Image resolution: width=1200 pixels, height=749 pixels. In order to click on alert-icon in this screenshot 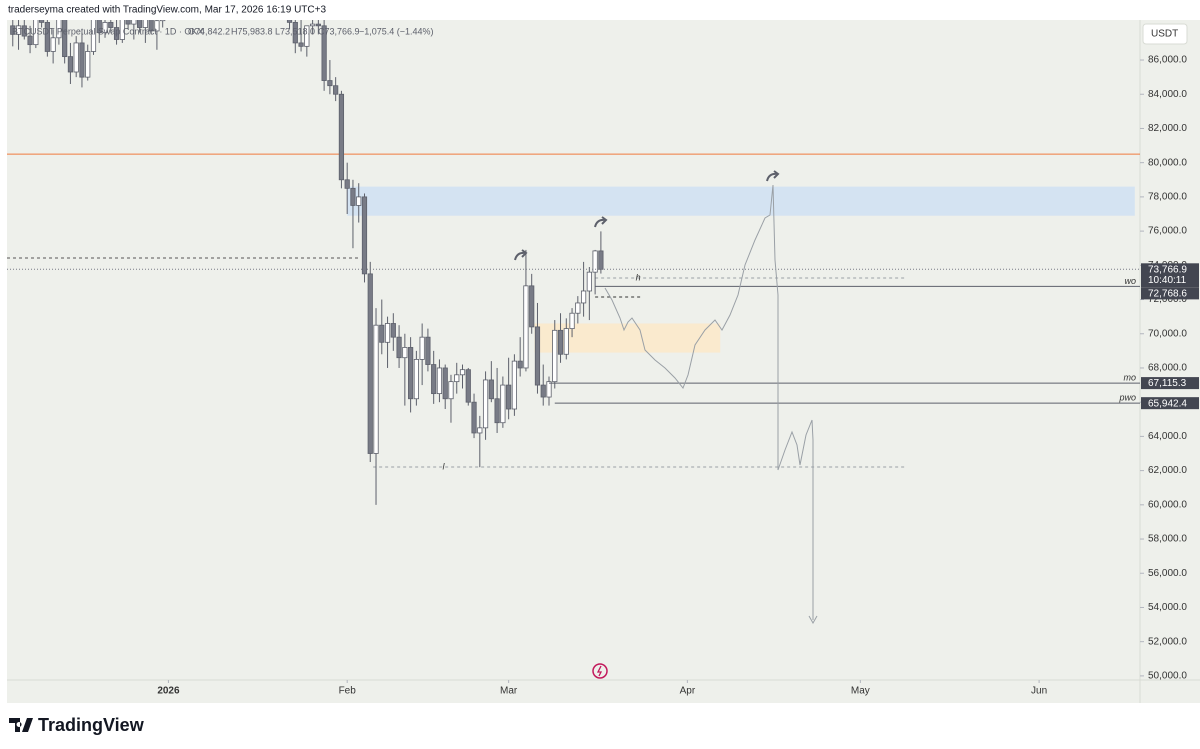, I will do `click(600, 671)`.